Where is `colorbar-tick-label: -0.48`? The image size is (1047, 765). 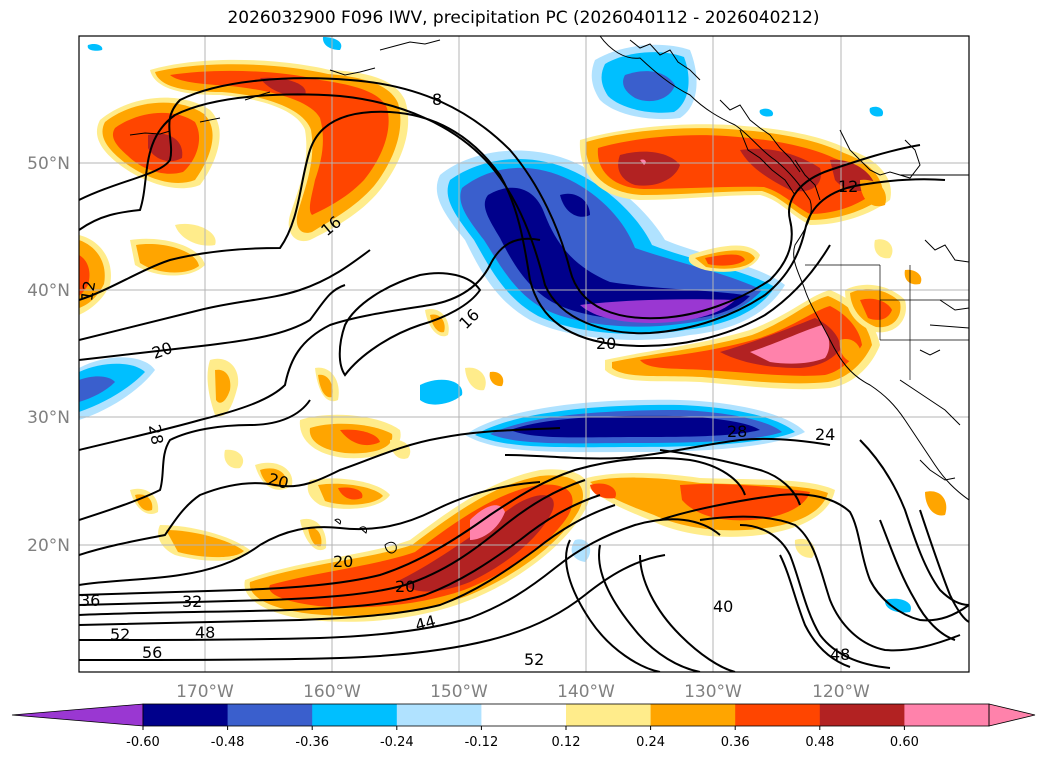
colorbar-tick-label: -0.48 is located at coordinates (228, 742).